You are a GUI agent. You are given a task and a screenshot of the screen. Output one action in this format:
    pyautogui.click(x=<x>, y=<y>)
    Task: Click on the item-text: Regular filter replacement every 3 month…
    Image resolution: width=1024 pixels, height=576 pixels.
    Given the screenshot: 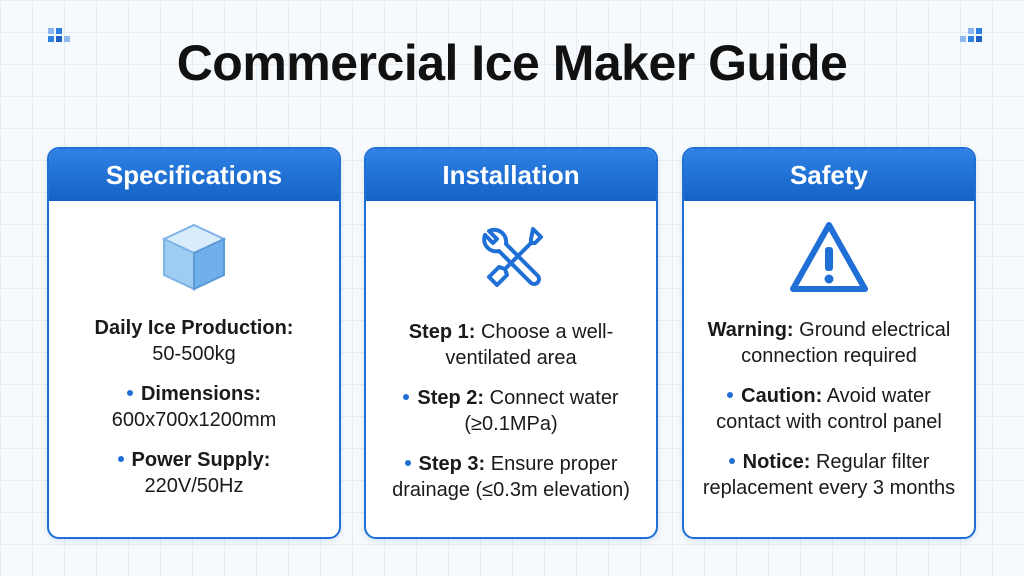 What is the action you would take?
    pyautogui.click(x=829, y=475)
    